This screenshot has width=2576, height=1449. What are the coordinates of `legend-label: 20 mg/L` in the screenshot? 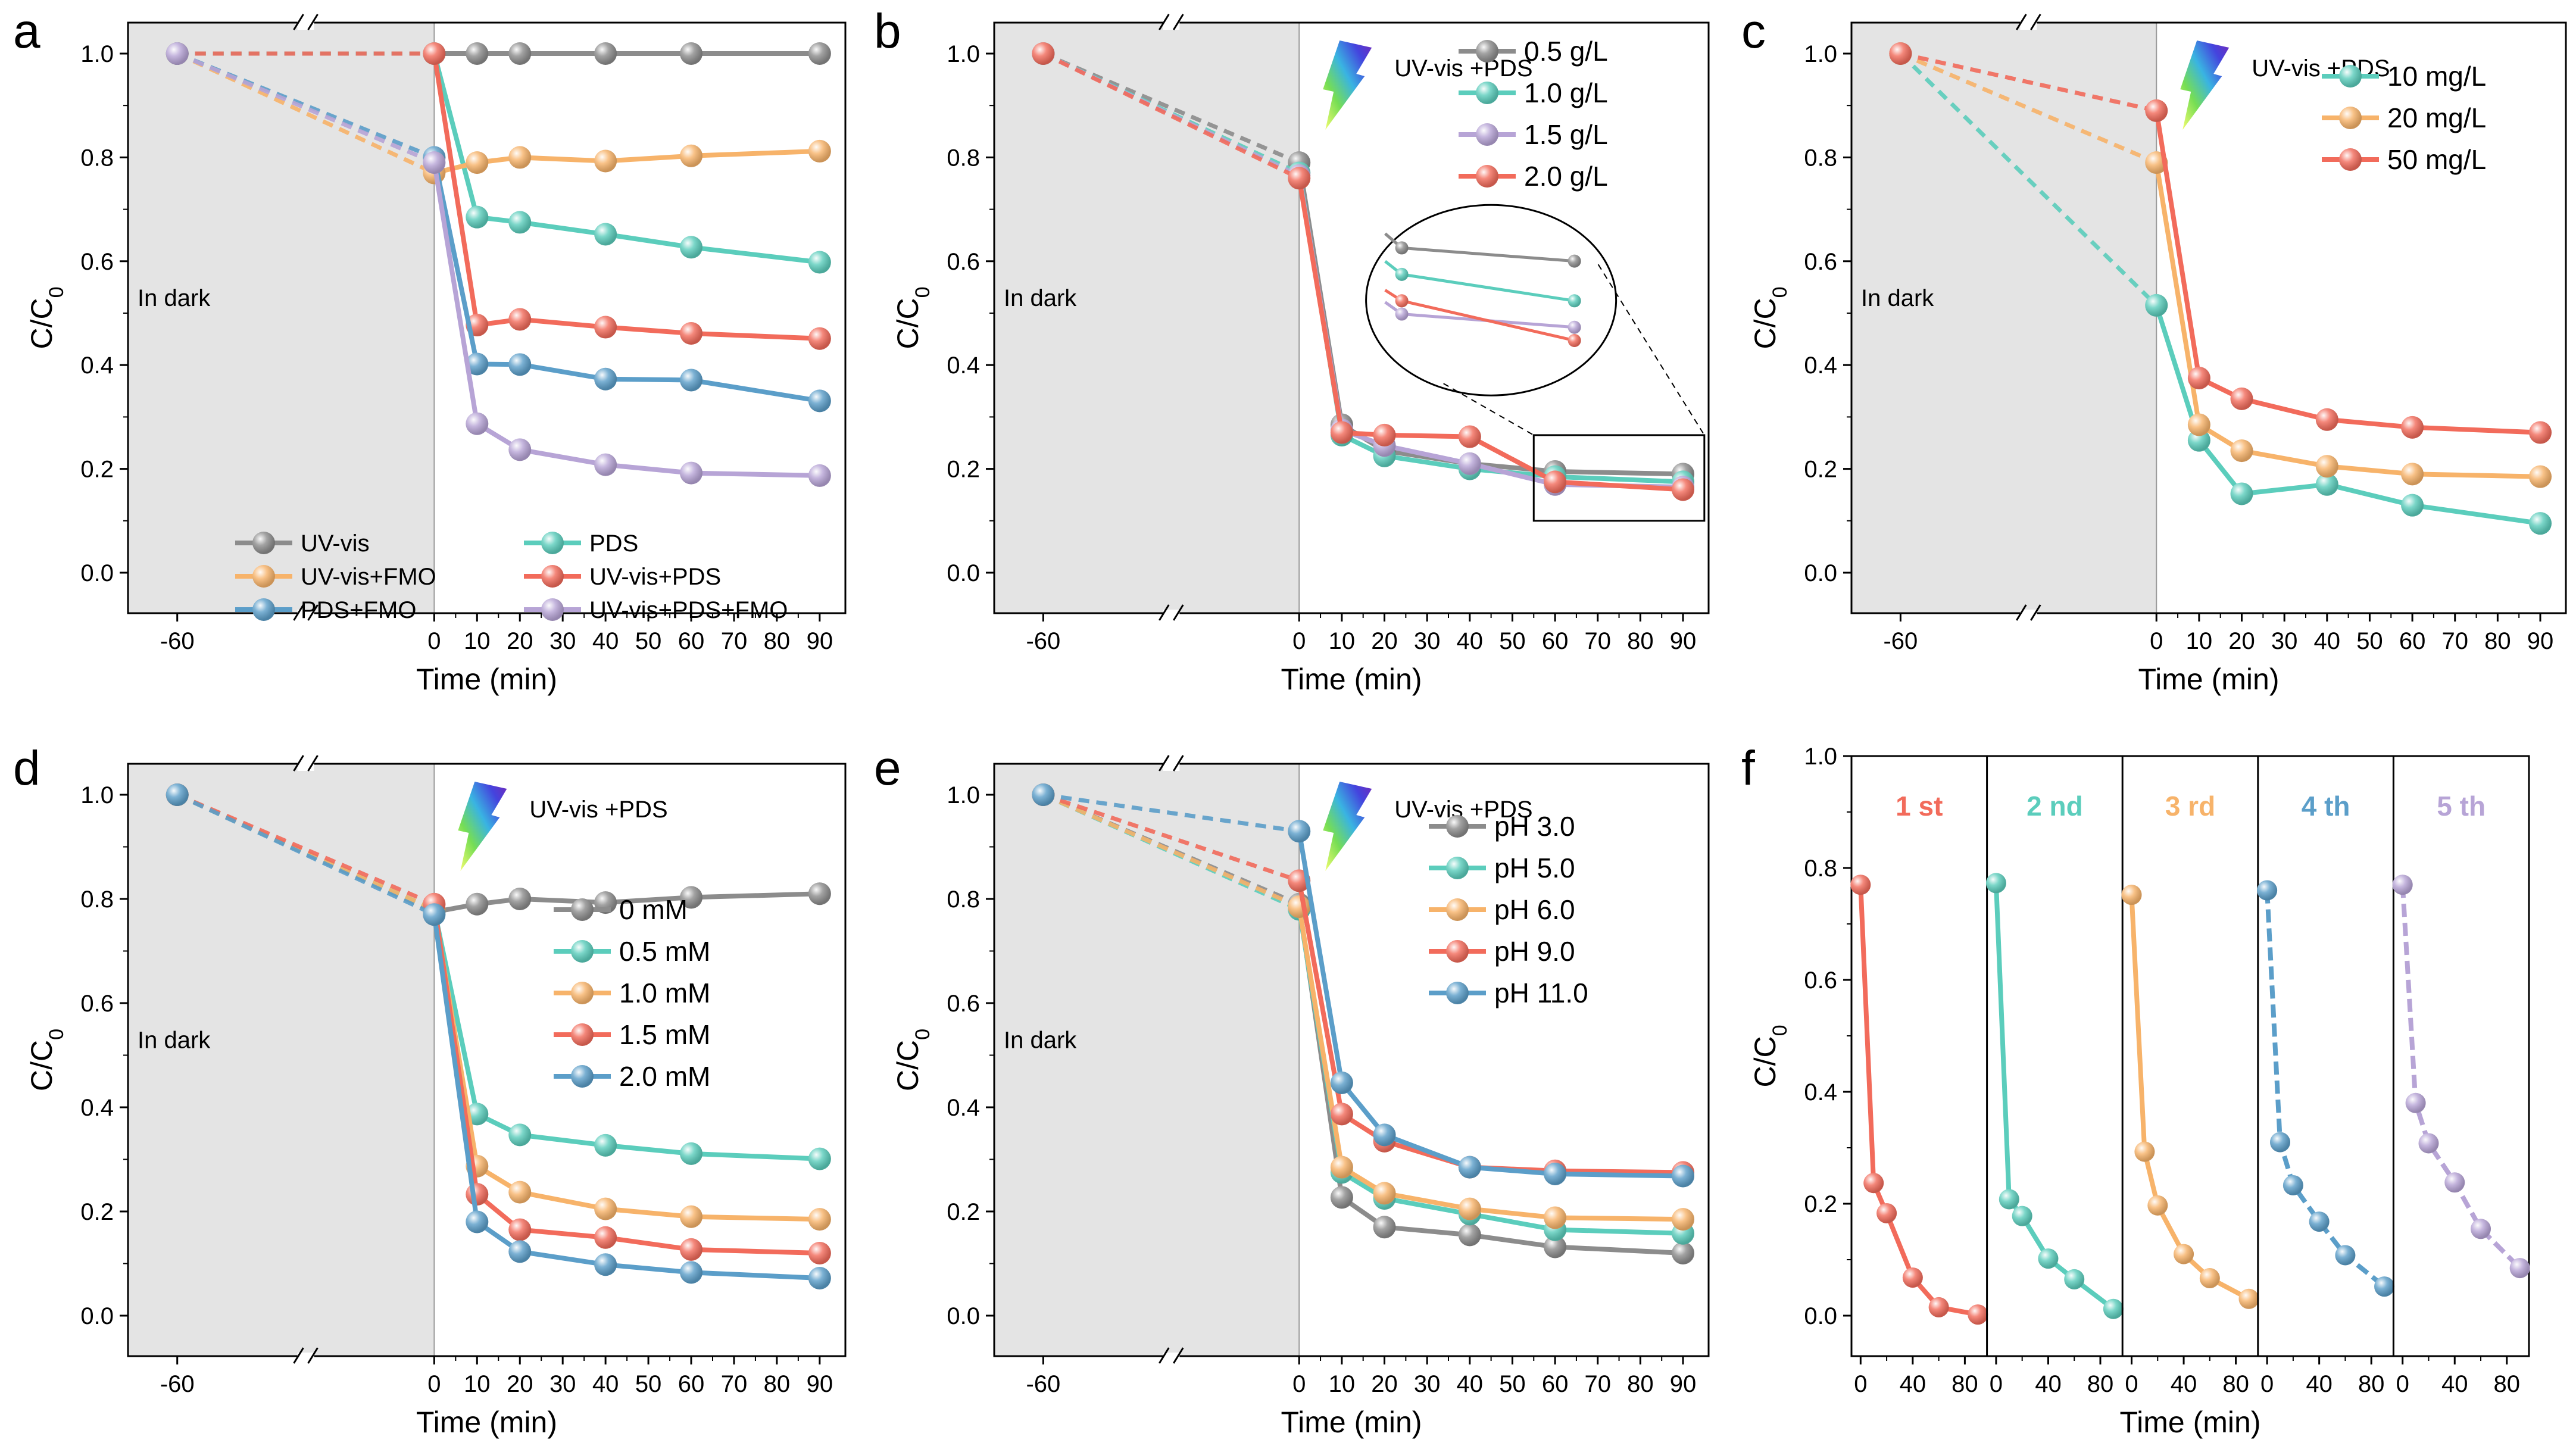 It's located at (2436, 118).